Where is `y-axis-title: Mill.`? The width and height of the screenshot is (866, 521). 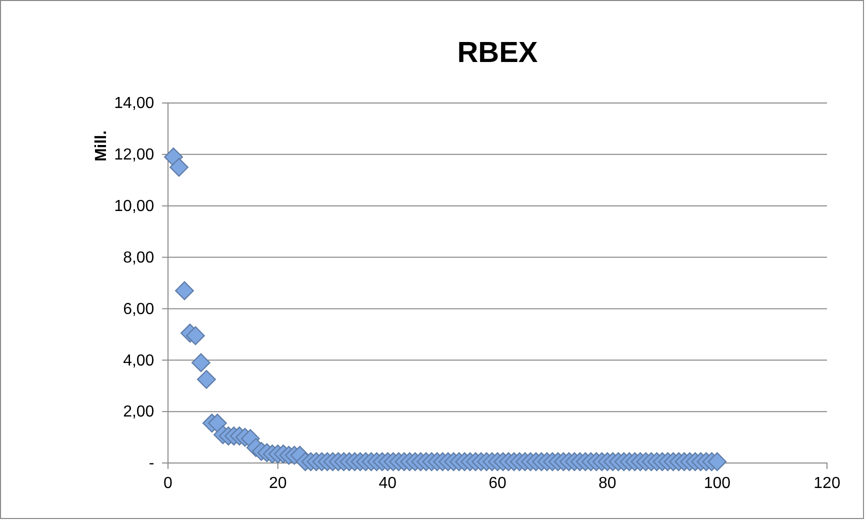 y-axis-title: Mill. is located at coordinates (101, 146).